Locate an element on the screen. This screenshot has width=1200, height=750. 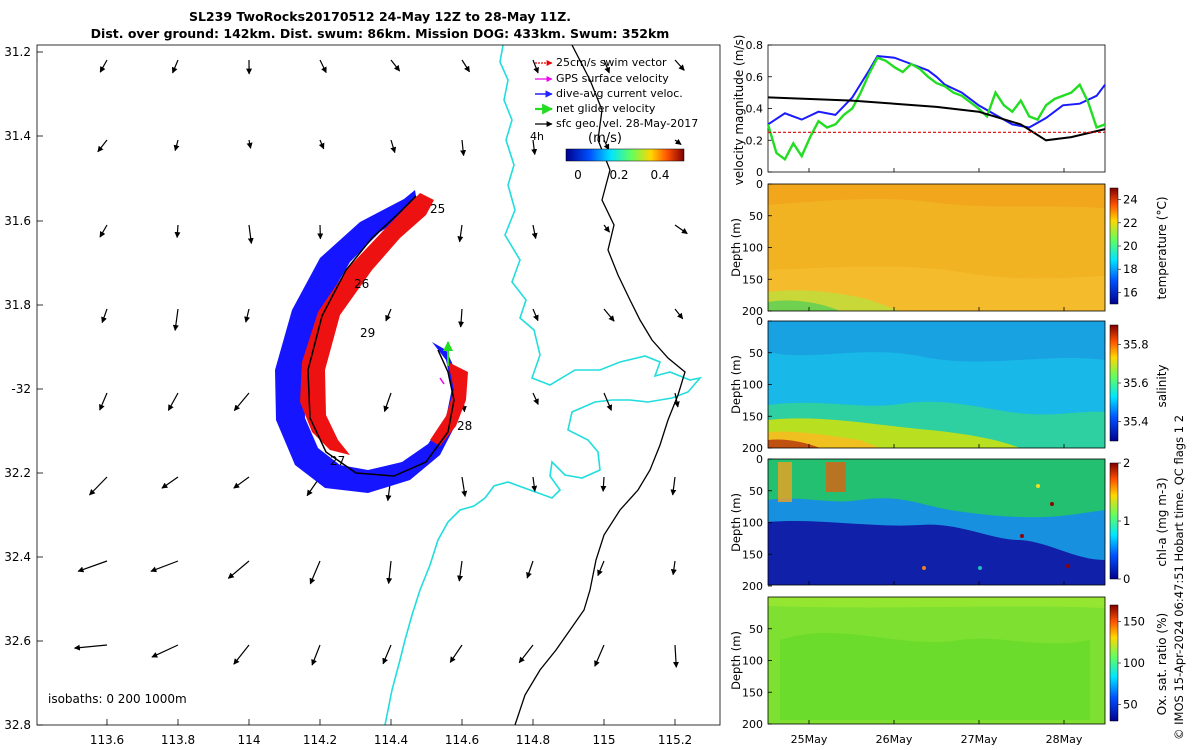
salinity-colorbar-ticks: 35.4 35.6 35.8 is located at coordinates (1133, 383).